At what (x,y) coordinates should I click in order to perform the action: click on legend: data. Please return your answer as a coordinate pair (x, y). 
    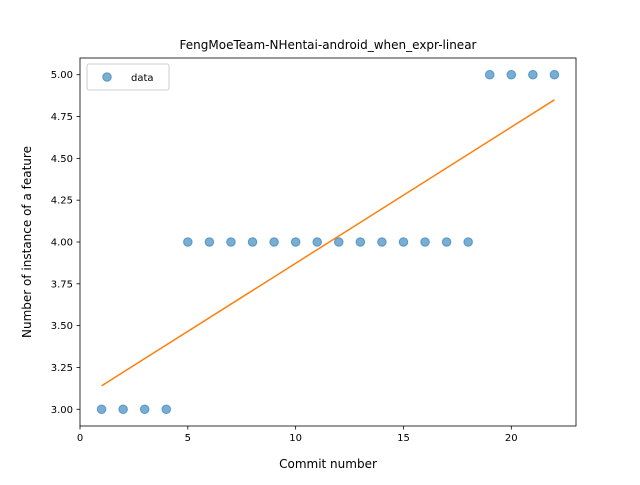
    Looking at the image, I should click on (128, 77).